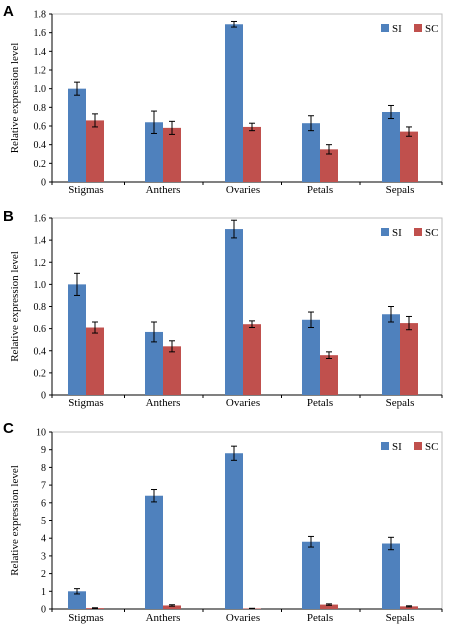  I want to click on chart-b-category-label: Stigmas, so click(85, 403).